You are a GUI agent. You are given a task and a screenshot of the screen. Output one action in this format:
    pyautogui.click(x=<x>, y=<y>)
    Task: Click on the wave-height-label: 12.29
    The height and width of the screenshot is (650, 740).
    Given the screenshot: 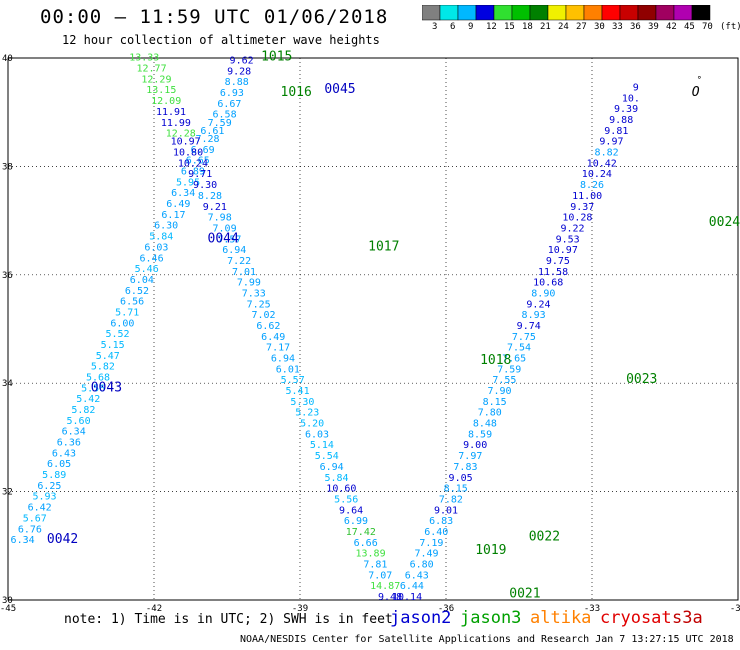 What is the action you would take?
    pyautogui.click(x=156, y=79)
    